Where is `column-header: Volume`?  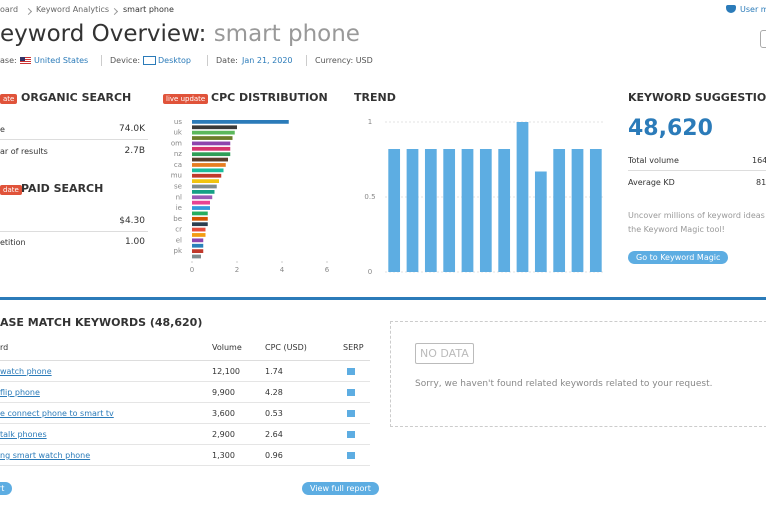
column-header: Volume is located at coordinates (227, 347).